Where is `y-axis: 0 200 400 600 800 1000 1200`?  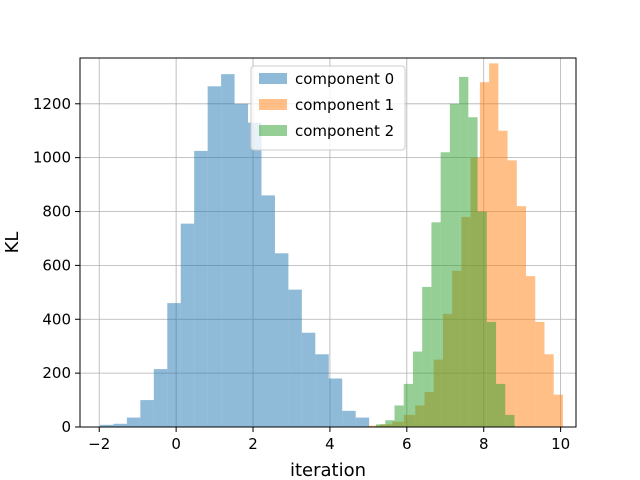
y-axis: 0 200 400 600 800 1000 1200 is located at coordinates (56, 265).